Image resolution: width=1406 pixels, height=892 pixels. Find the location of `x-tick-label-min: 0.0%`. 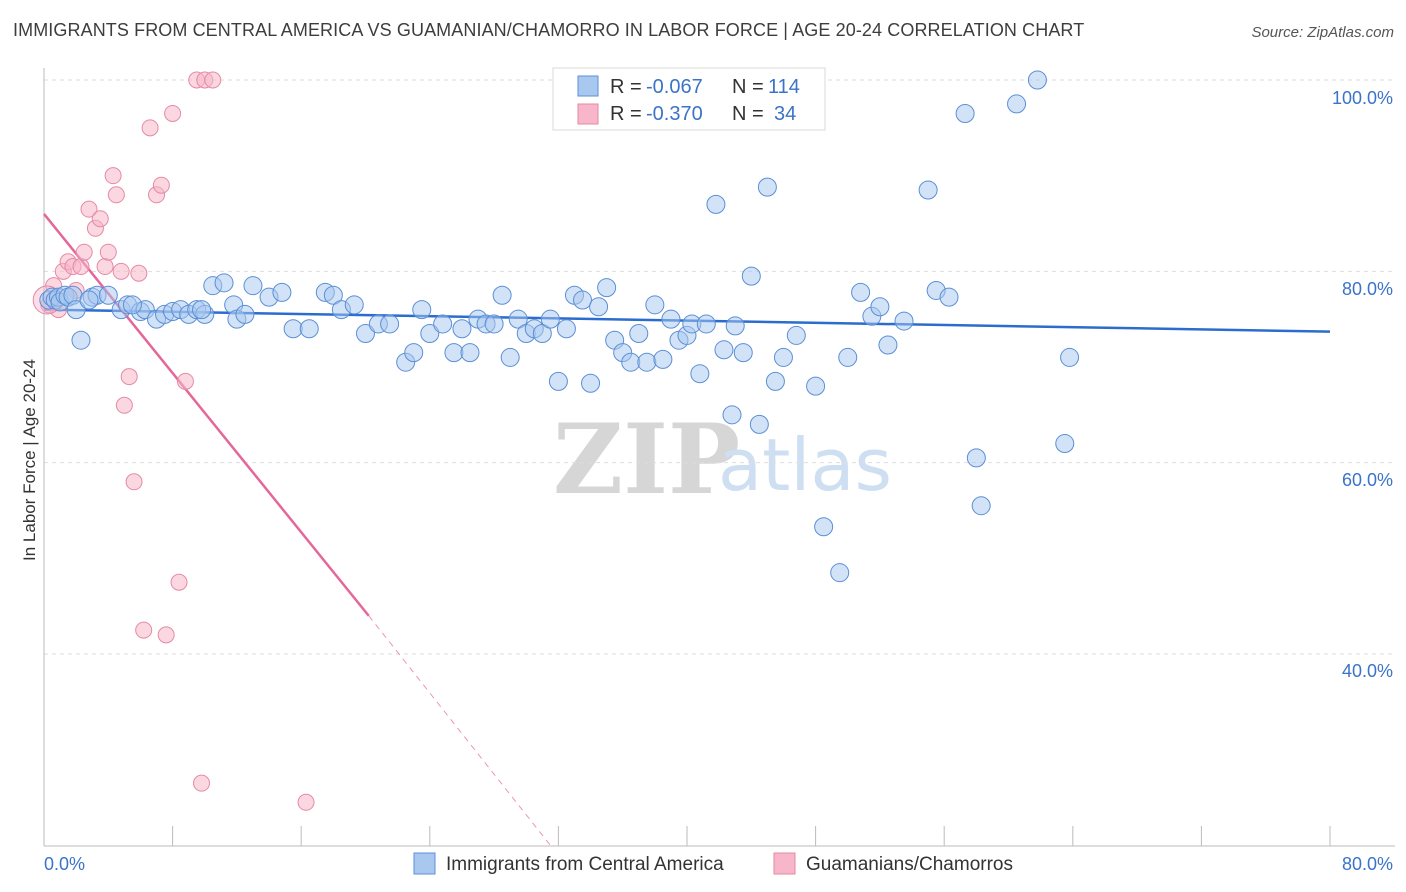

x-tick-label-min: 0.0% is located at coordinates (64, 864).